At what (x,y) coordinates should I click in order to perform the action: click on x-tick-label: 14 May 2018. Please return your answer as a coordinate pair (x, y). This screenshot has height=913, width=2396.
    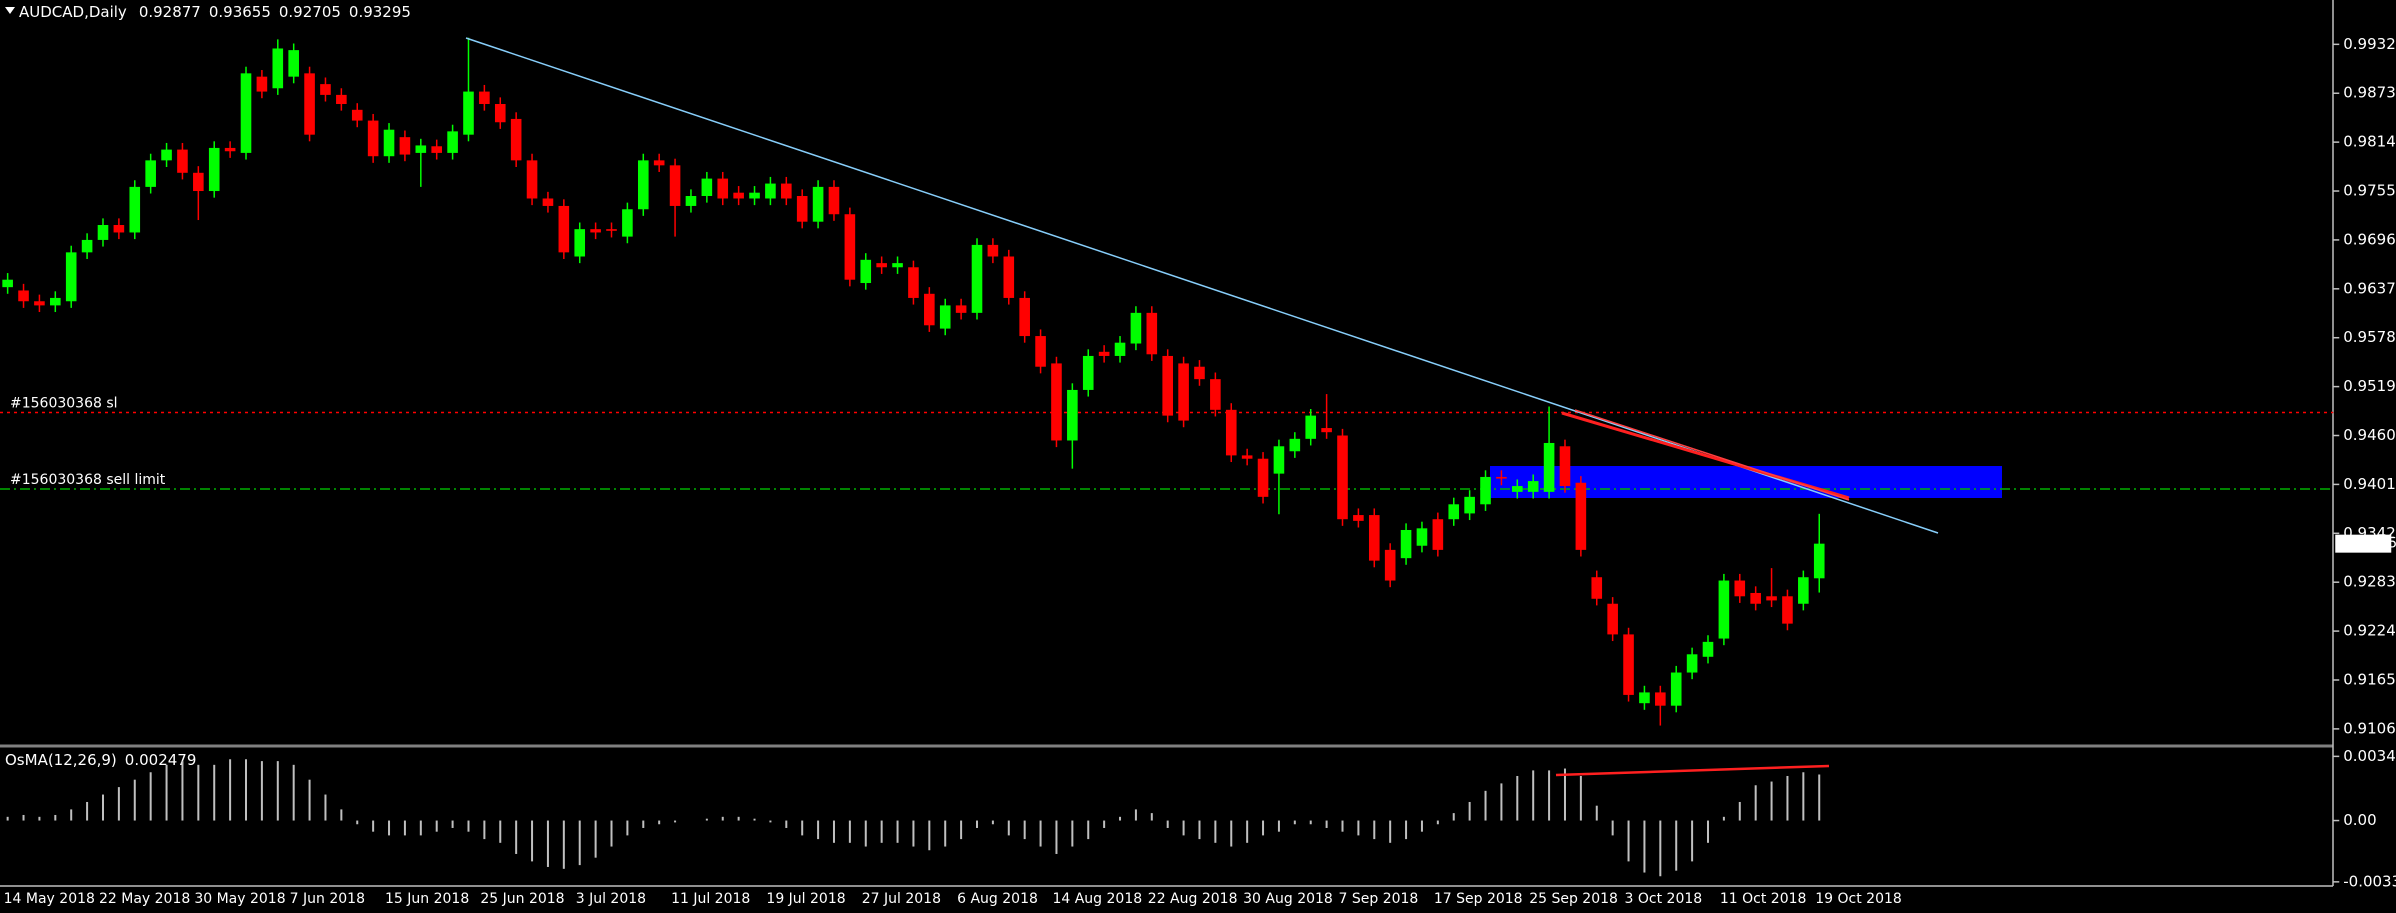
    Looking at the image, I should click on (49, 899).